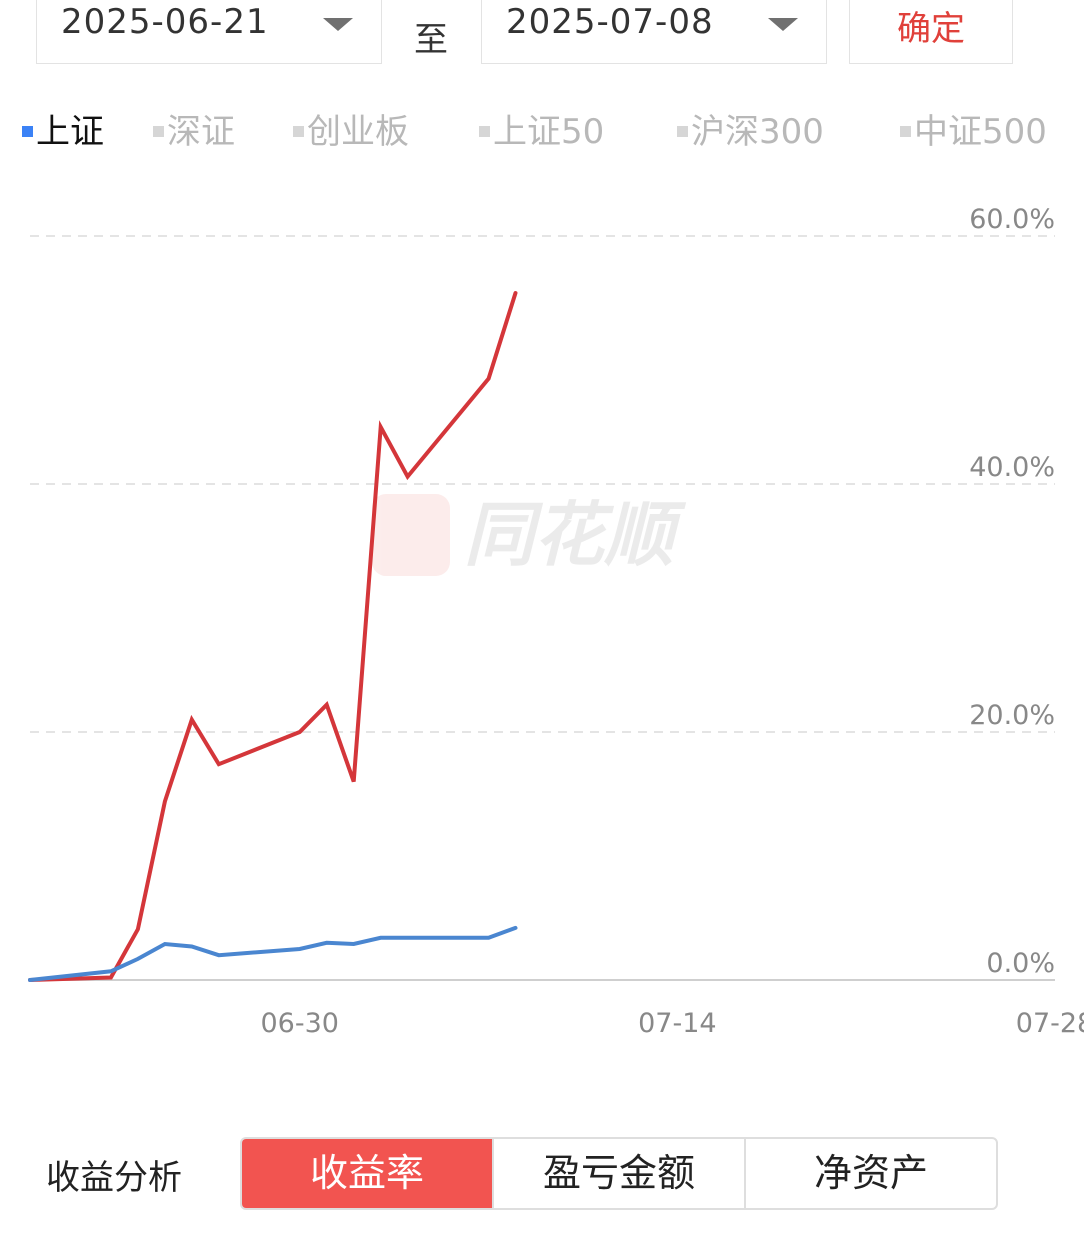 This screenshot has height=1237, width=1084. I want to click on y-tick-label: 40.0%, so click(1012, 467).